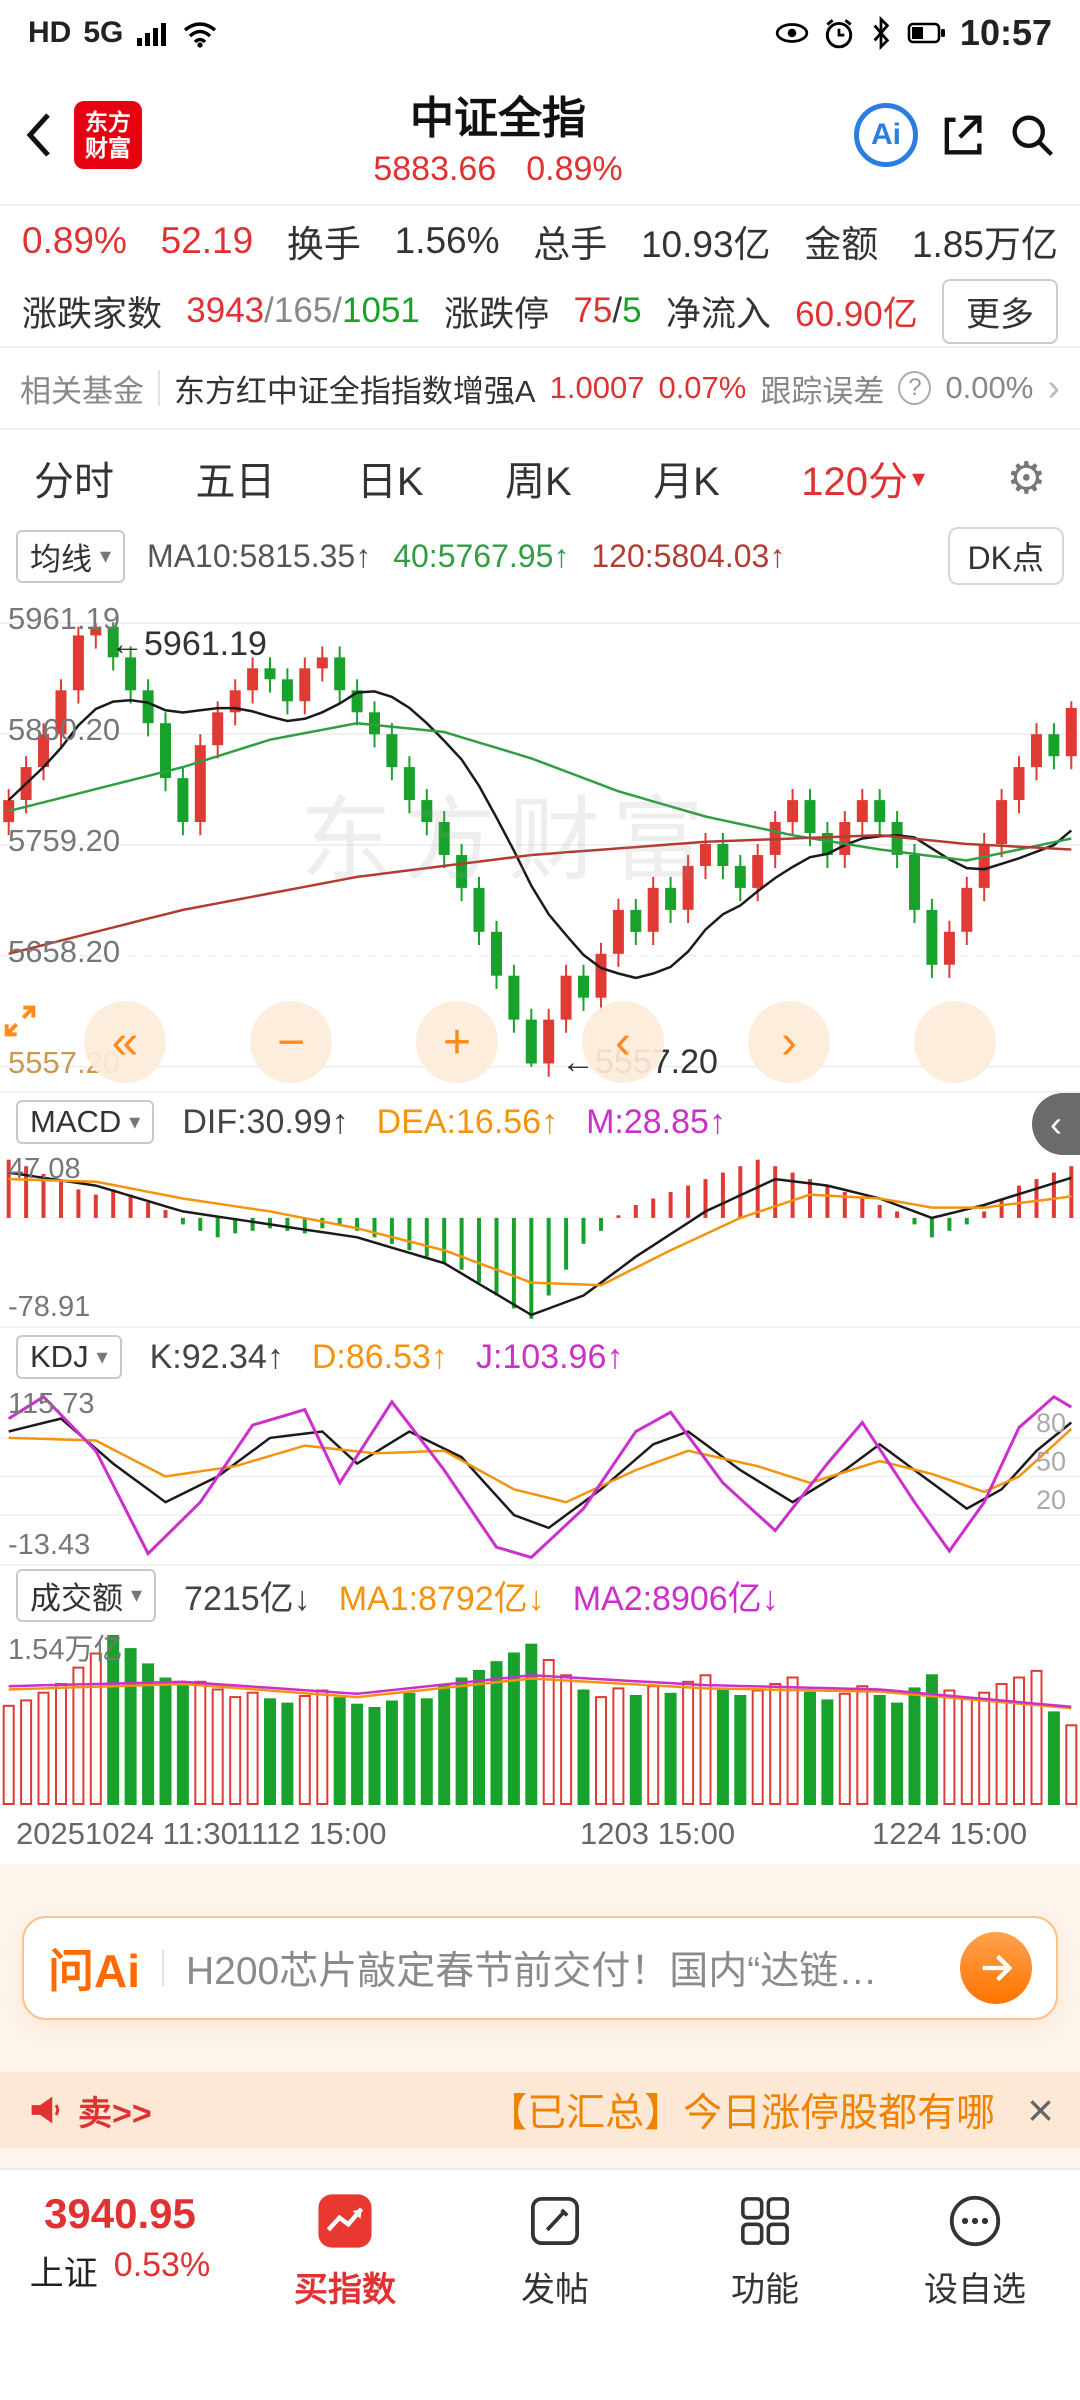 The image size is (1080, 2400). What do you see at coordinates (45, 2110) in the screenshot?
I see `megaphone-icon` at bounding box center [45, 2110].